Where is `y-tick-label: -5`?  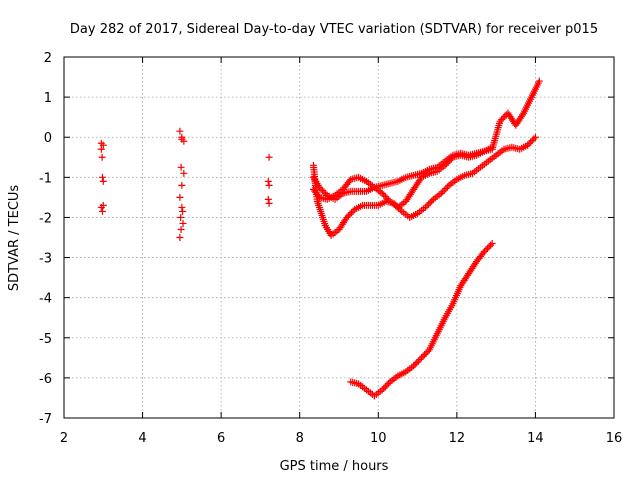 y-tick-label: -5 is located at coordinates (45, 339).